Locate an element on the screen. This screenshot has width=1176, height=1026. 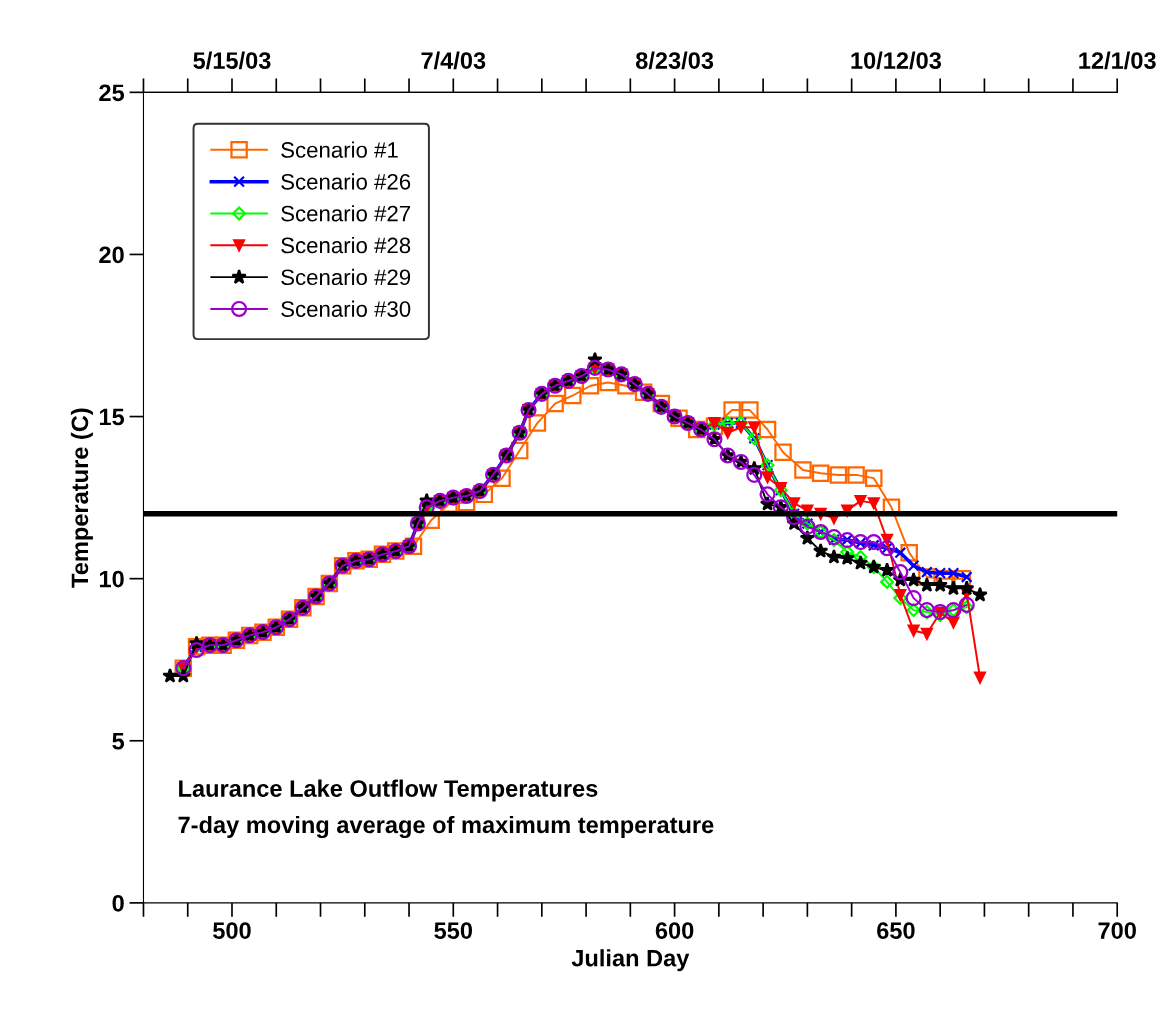
legend-label: Scenario #28 is located at coordinates (346, 245).